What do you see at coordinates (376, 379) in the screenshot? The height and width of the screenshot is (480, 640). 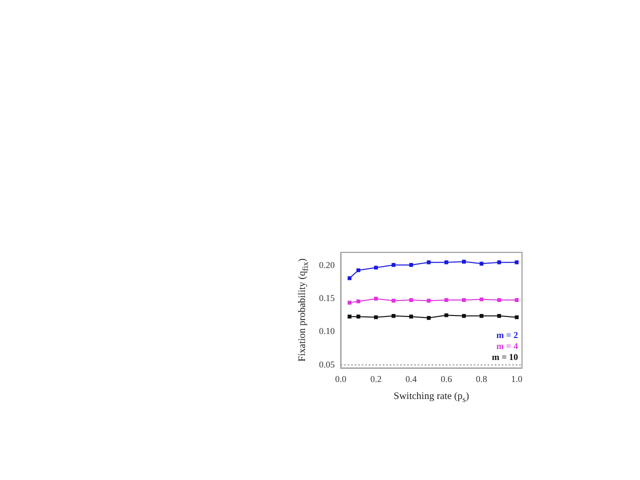 I see `x-tick-label: 0.2` at bounding box center [376, 379].